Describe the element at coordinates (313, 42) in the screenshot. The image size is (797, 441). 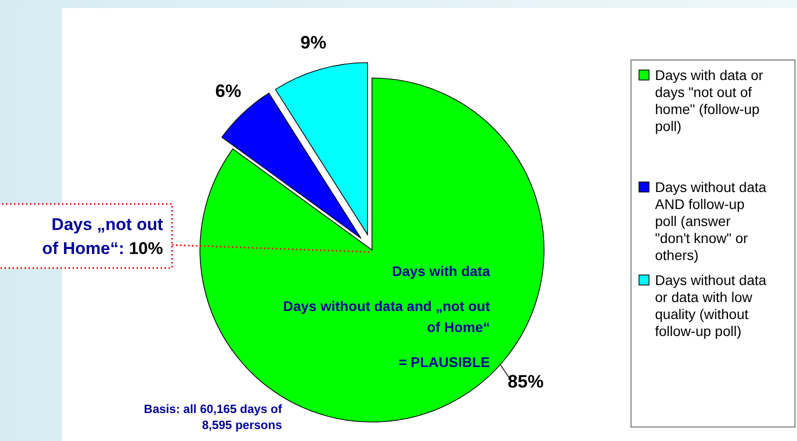
I see `data-label: 9%` at that location.